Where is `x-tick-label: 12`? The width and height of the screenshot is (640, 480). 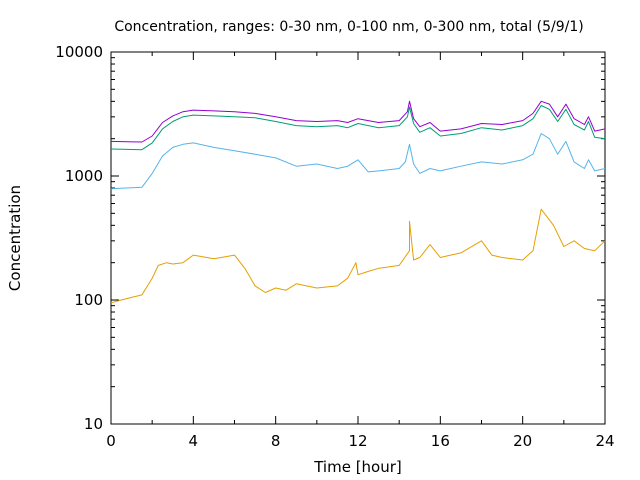
x-tick-label: 12 is located at coordinates (357, 441).